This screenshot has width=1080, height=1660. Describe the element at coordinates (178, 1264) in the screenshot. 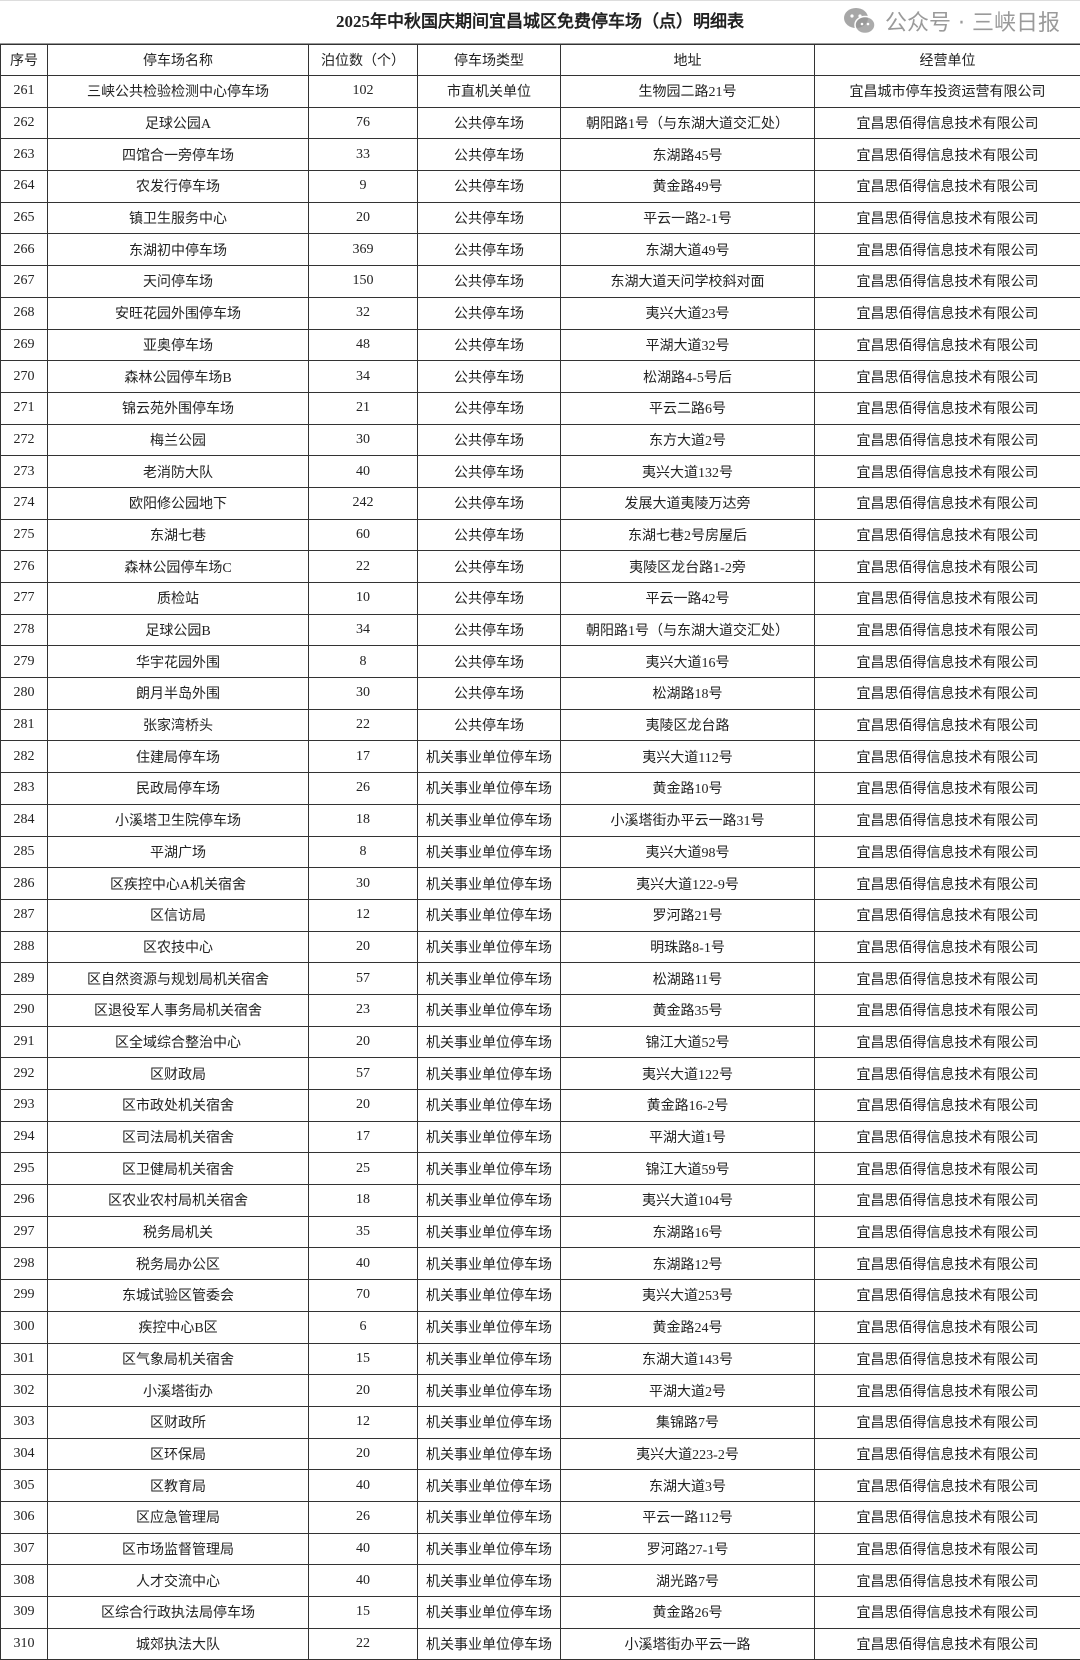

I see `cell-name: 税务局办公区` at that location.